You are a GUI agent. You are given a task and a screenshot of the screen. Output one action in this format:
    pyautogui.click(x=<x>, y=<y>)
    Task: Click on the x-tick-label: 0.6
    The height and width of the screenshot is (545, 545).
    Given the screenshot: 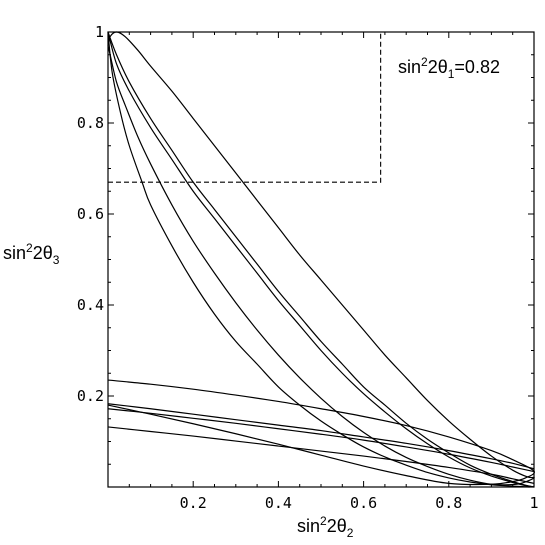 What is the action you would take?
    pyautogui.click(x=363, y=503)
    